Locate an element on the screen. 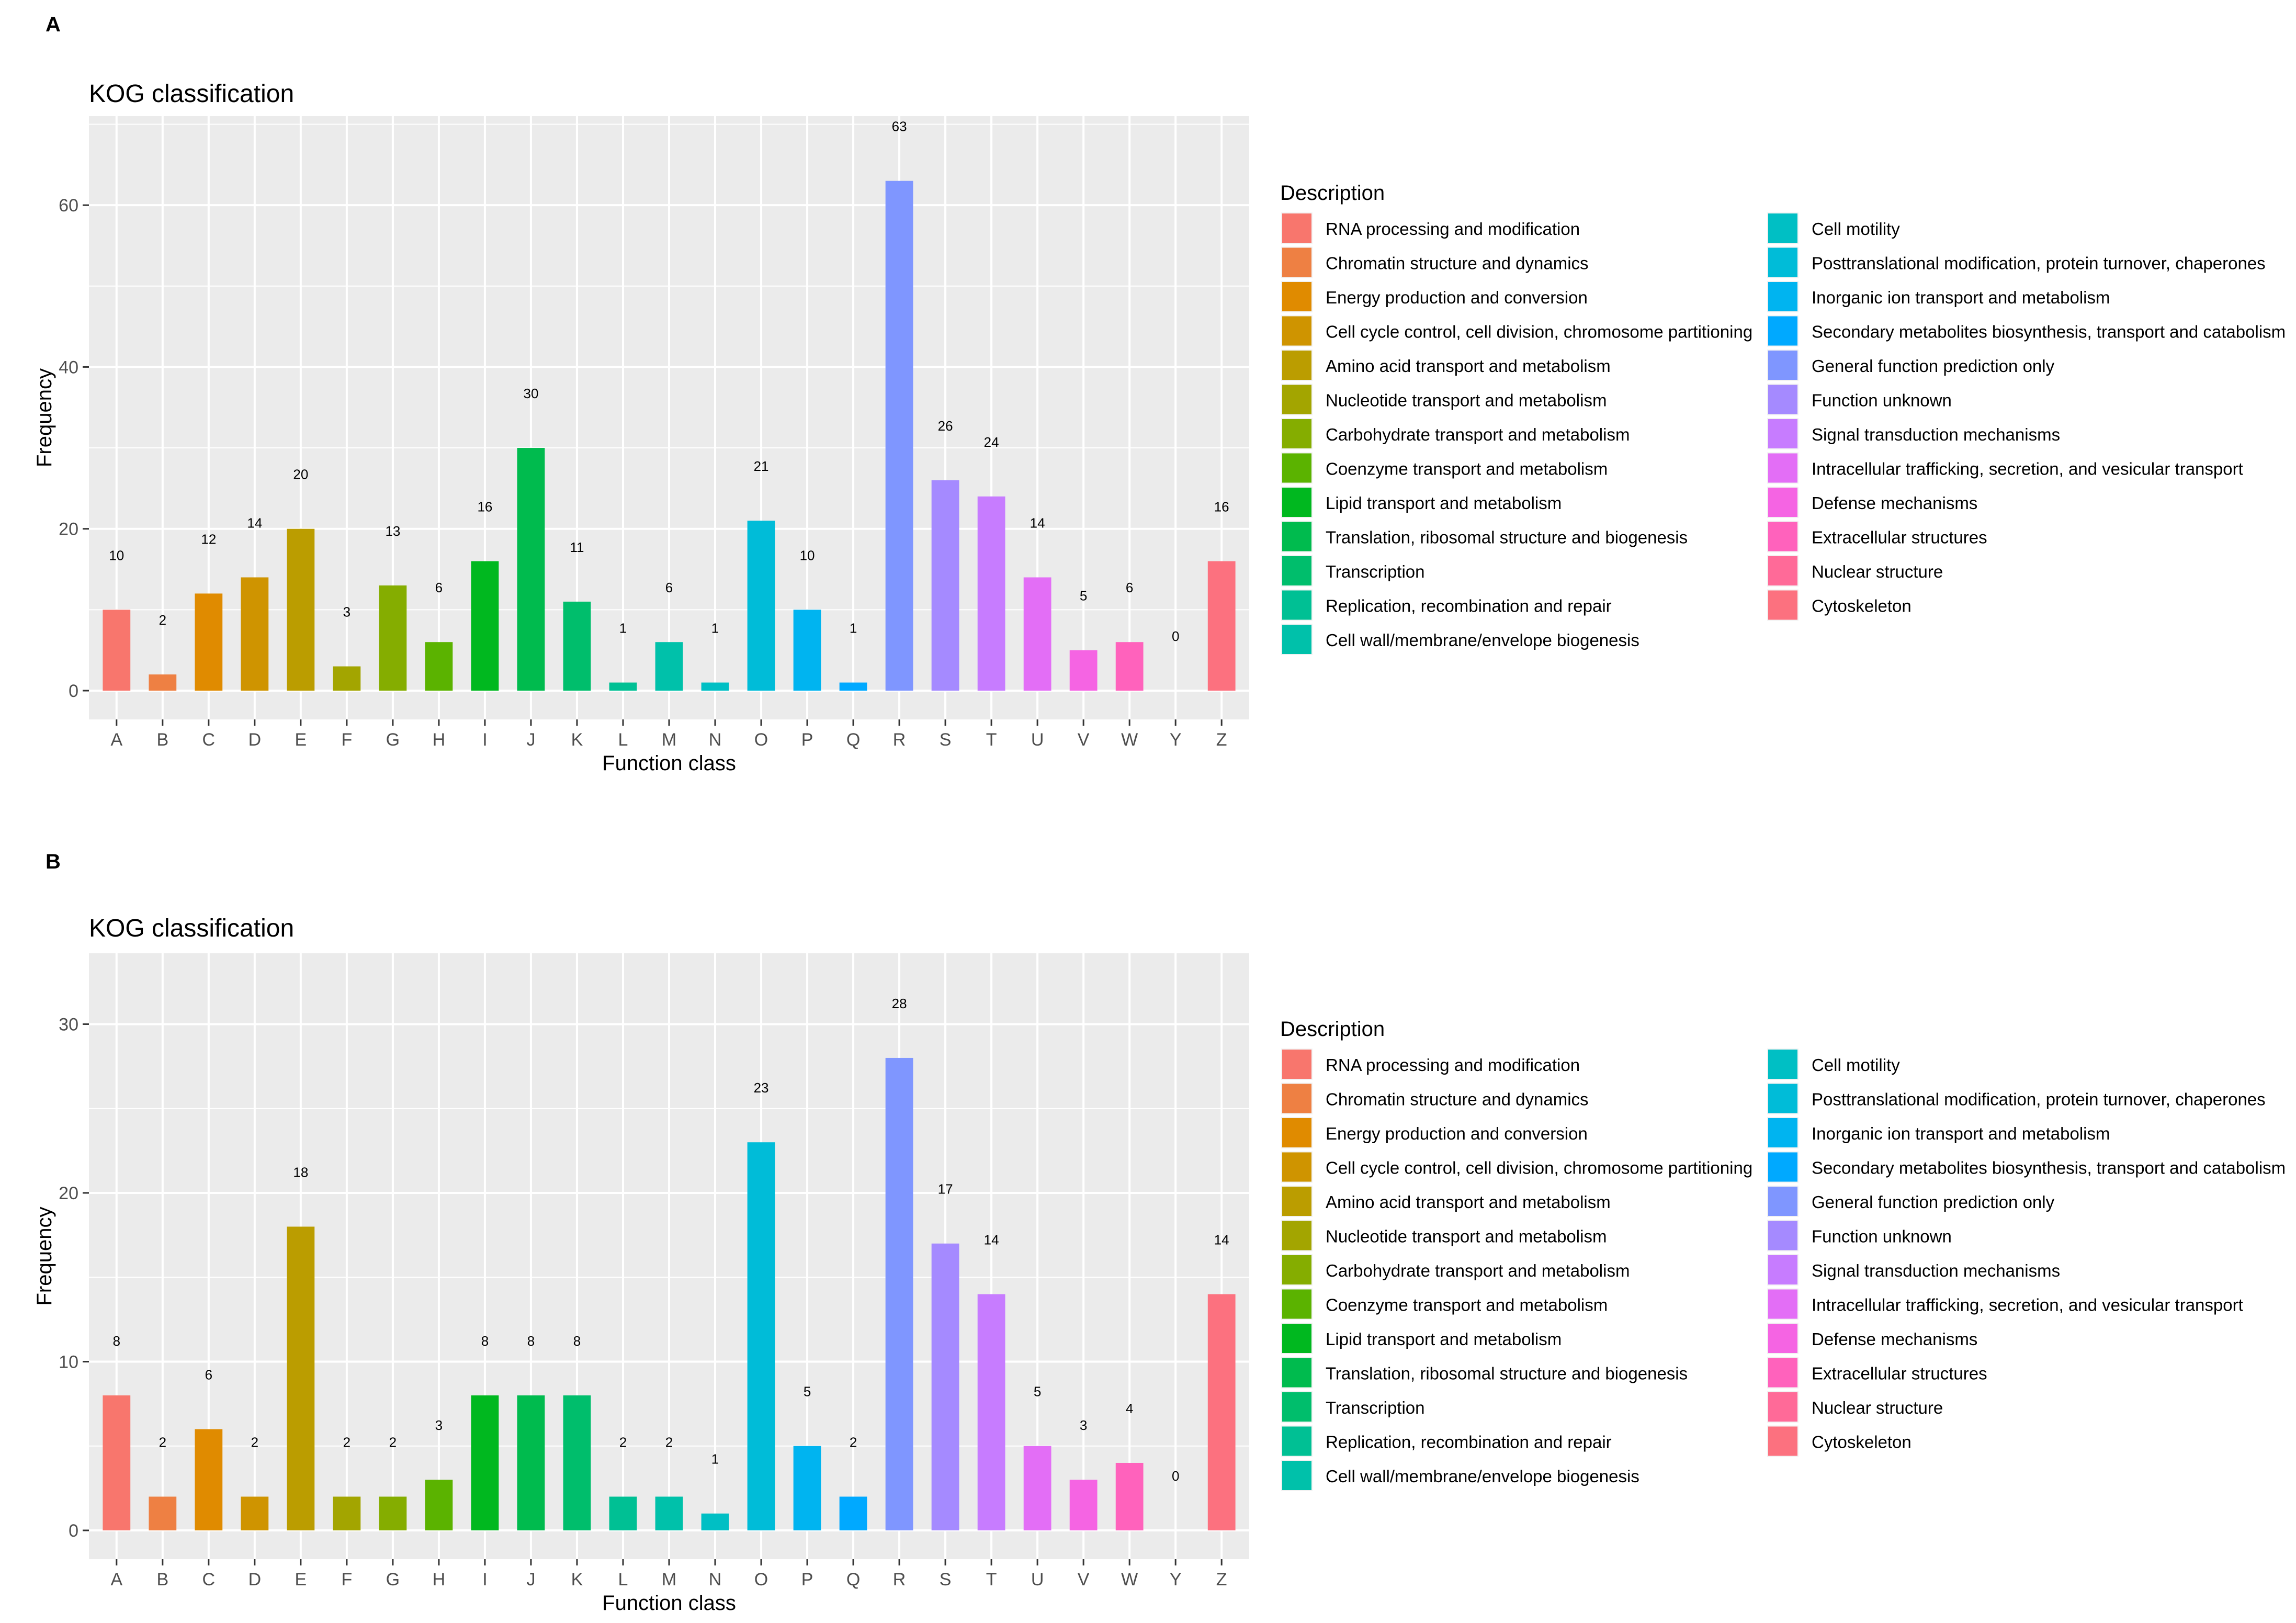 The width and height of the screenshot is (2296, 1623). legend-item: Transcription is located at coordinates (1353, 1407).